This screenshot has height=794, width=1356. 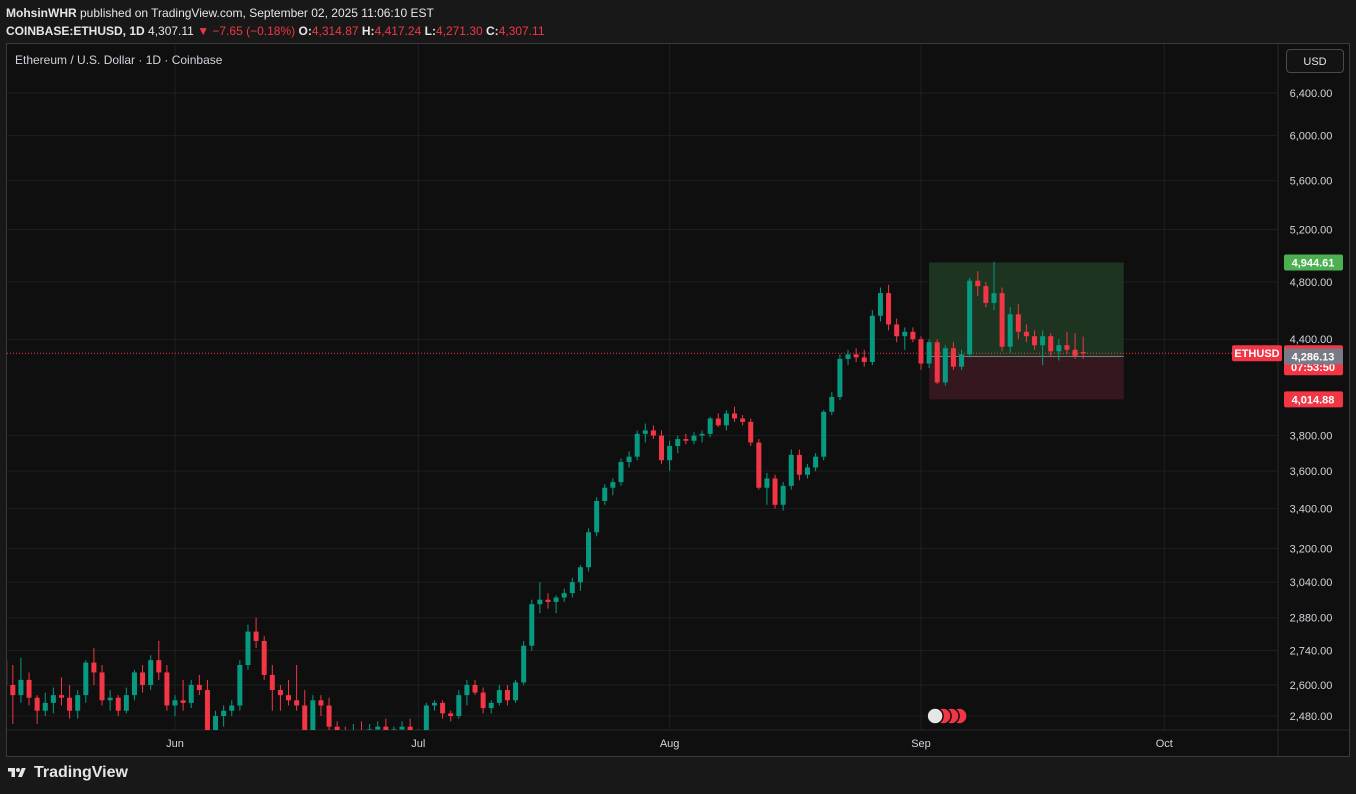 What do you see at coordinates (1311, 94) in the screenshot?
I see `y-tick-label: 6,400.00` at bounding box center [1311, 94].